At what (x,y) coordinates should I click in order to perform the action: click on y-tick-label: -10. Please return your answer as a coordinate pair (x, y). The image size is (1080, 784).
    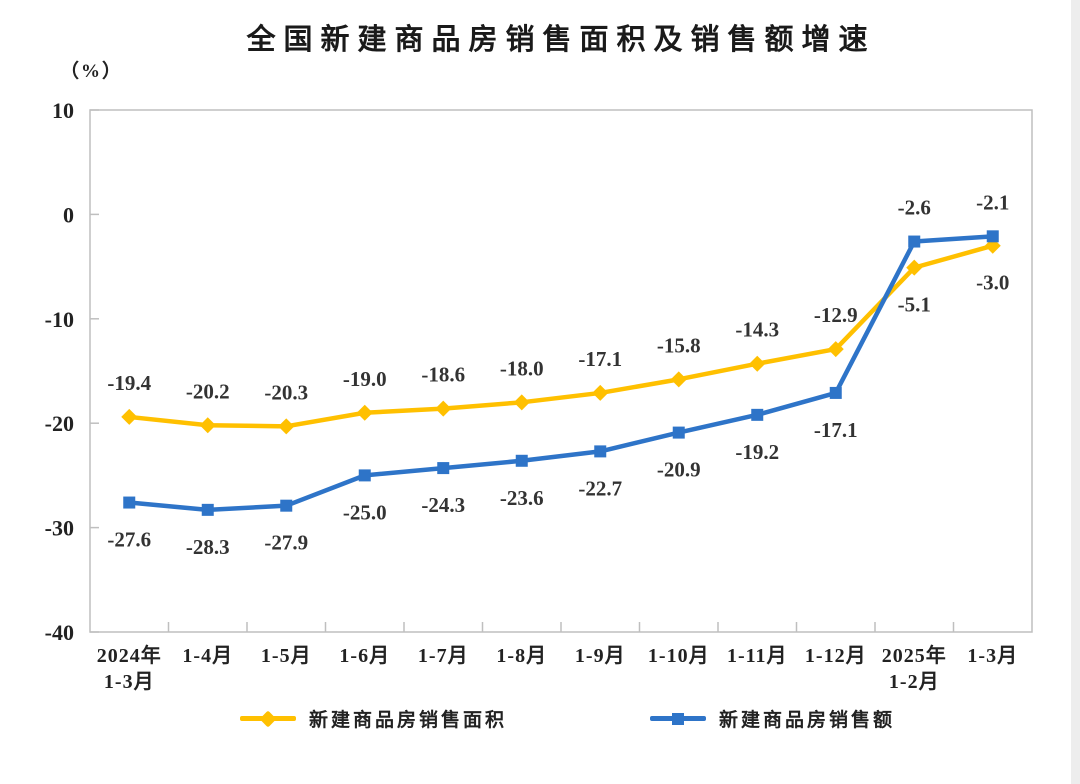
    Looking at the image, I should click on (59, 319).